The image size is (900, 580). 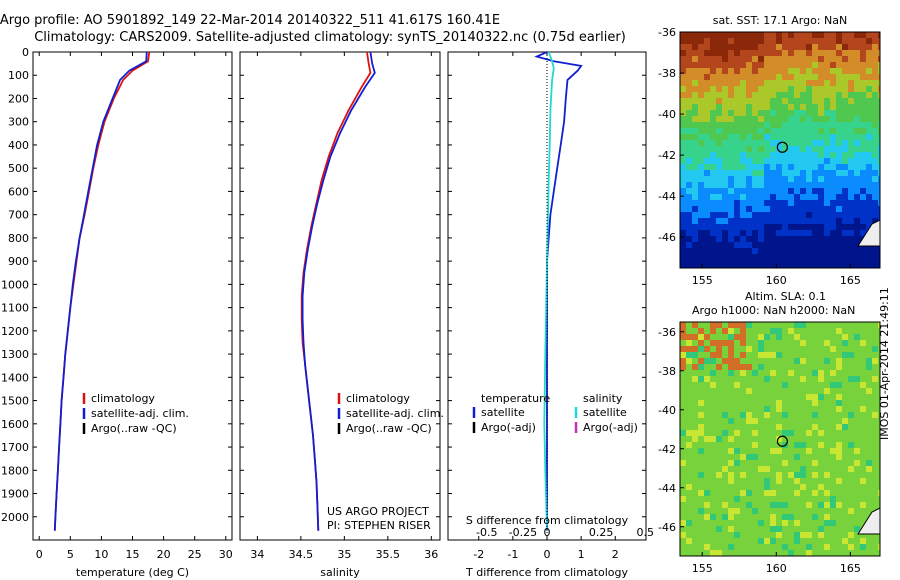 What do you see at coordinates (667, 114) in the screenshot?
I see `map-y-tick-label: -40` at bounding box center [667, 114].